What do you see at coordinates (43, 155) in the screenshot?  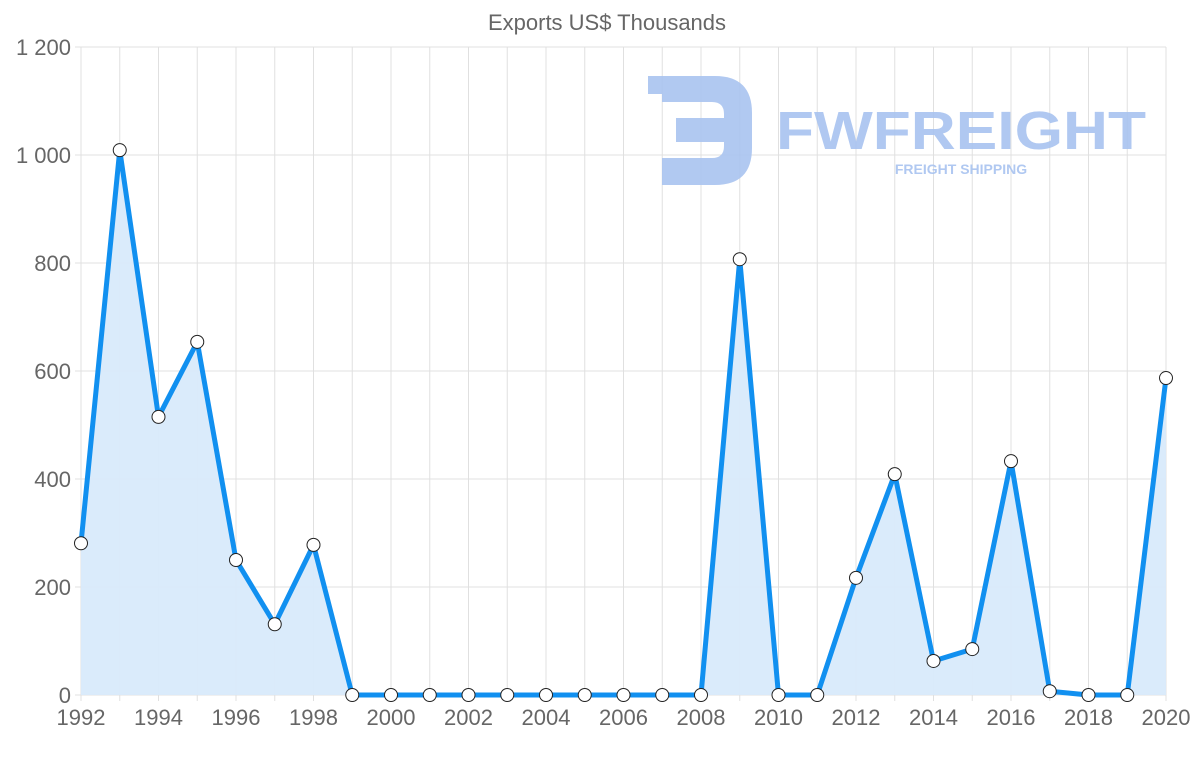 I see `y-tick-label: 1 000` at bounding box center [43, 155].